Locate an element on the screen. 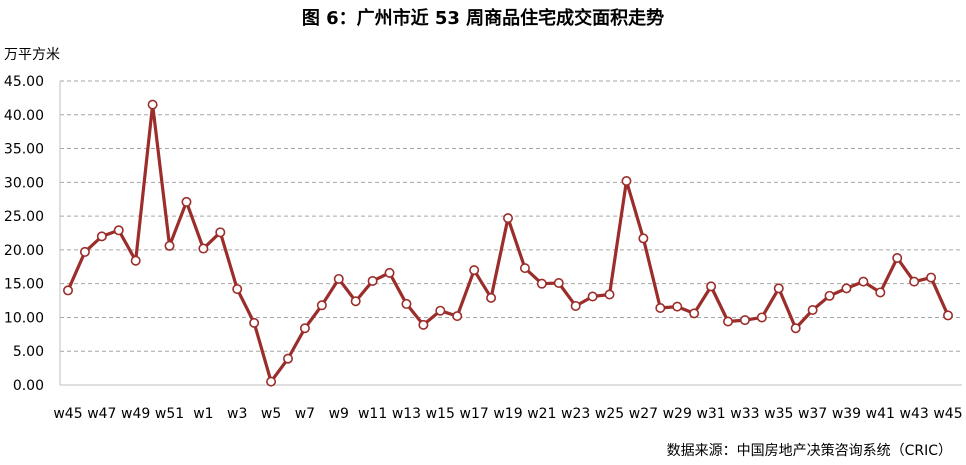  x-tick-label: w29 is located at coordinates (677, 414).